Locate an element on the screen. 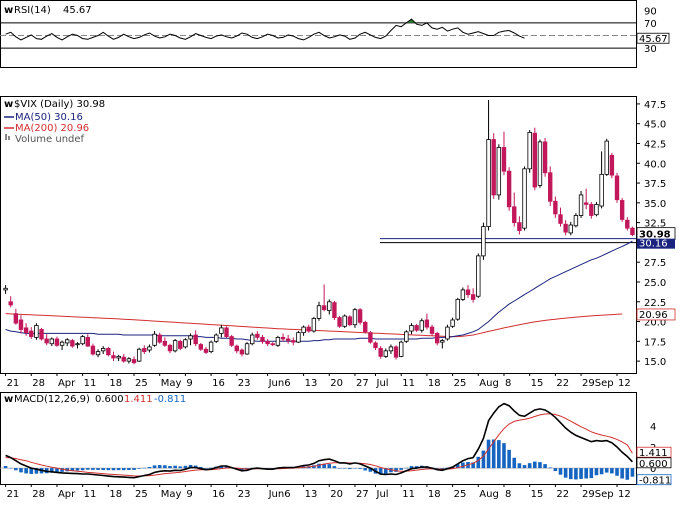  x-tick-label: 29Sep is located at coordinates (598, 494).